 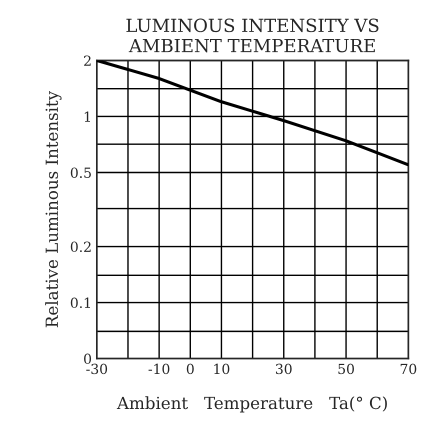 What do you see at coordinates (251, 404) in the screenshot?
I see `x-axis-title: Ambient Temperature Ta(° C)` at bounding box center [251, 404].